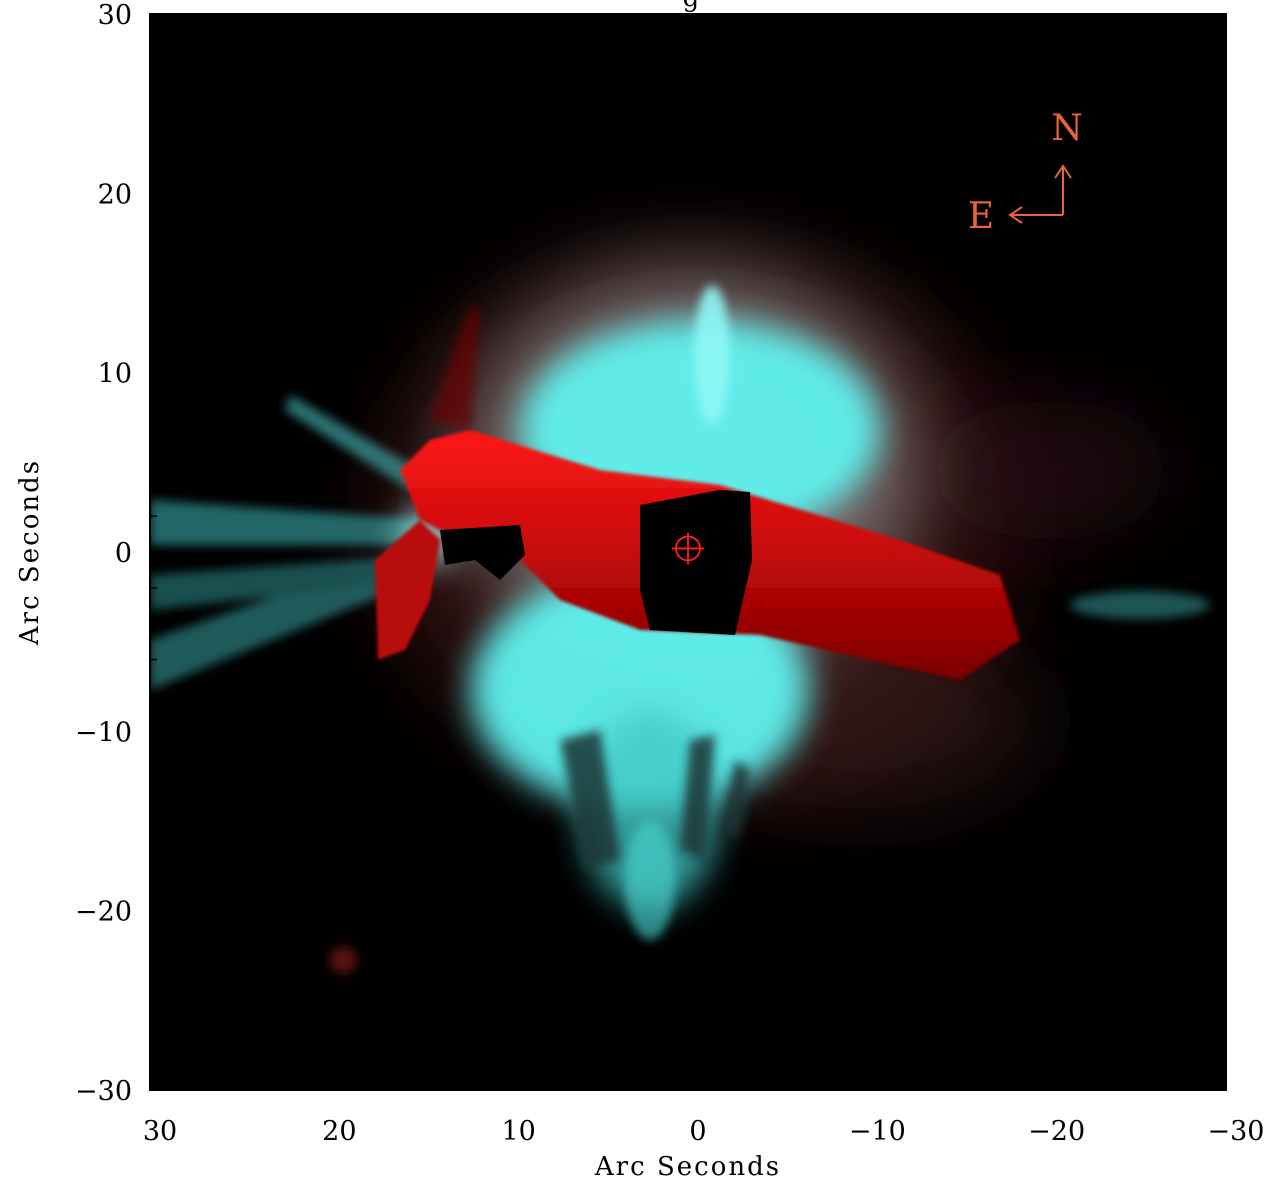 The width and height of the screenshot is (1264, 1180). What do you see at coordinates (123, 553) in the screenshot?
I see `y-tick-label: 0` at bounding box center [123, 553].